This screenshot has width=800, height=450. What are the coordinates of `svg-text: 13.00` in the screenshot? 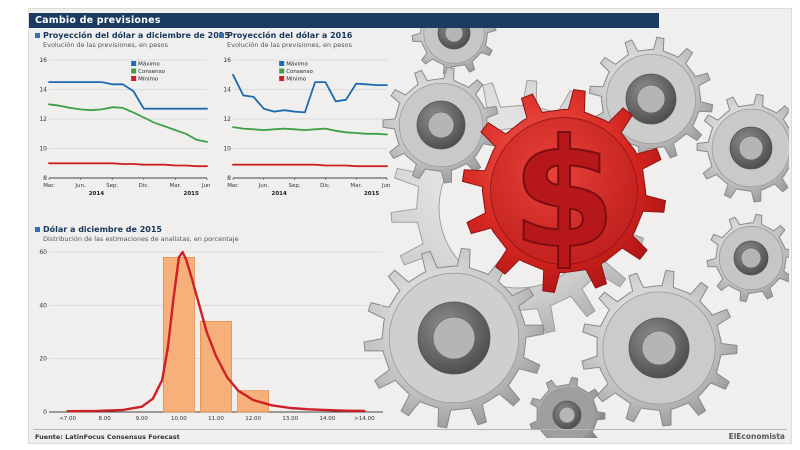 It's located at (290, 419).